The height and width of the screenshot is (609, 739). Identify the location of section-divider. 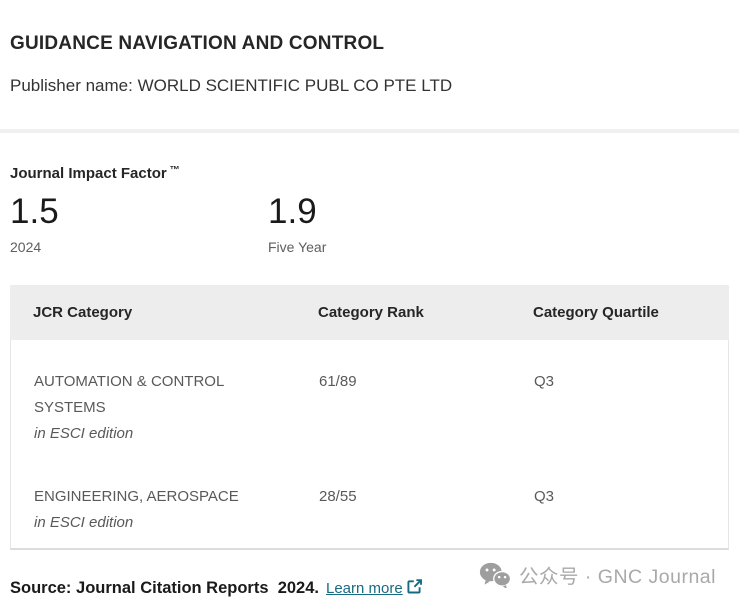
(369, 131).